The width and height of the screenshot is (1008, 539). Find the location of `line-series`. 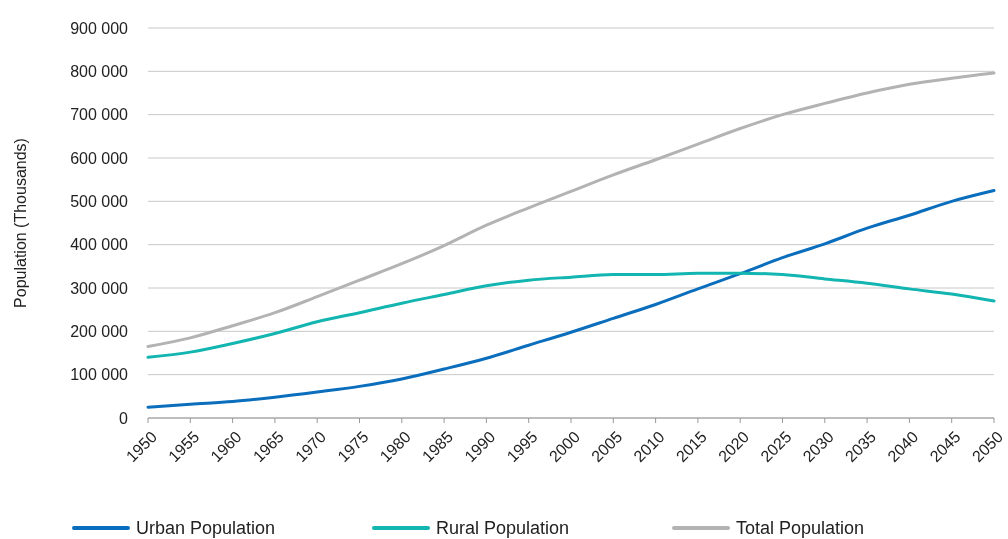

line-series is located at coordinates (571, 315).